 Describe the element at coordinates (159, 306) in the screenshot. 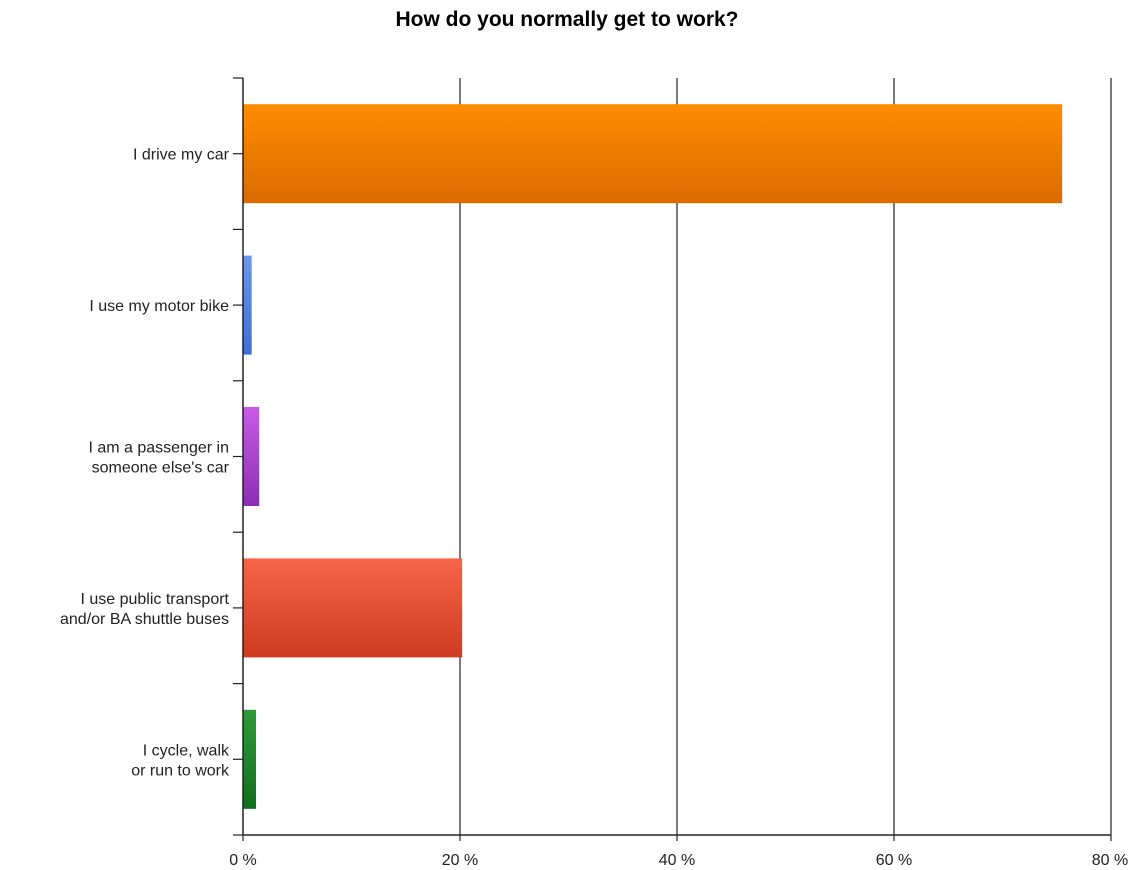

I see `category-label: I use my motor bike` at that location.